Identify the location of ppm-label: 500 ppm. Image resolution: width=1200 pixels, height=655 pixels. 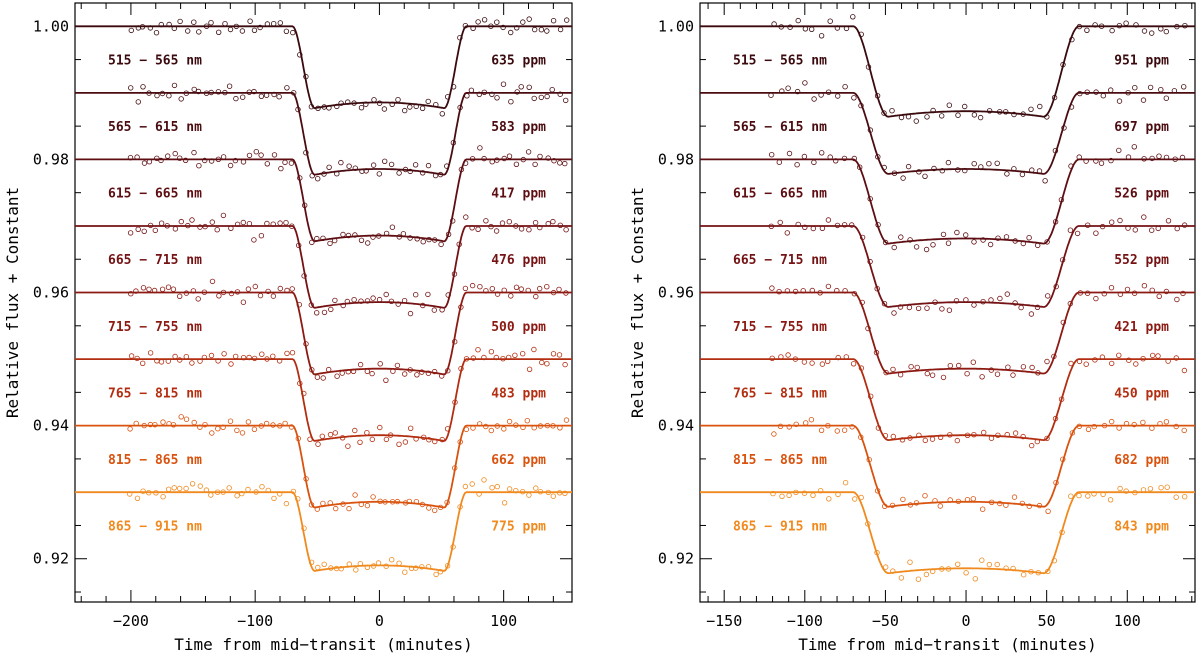
(518, 327).